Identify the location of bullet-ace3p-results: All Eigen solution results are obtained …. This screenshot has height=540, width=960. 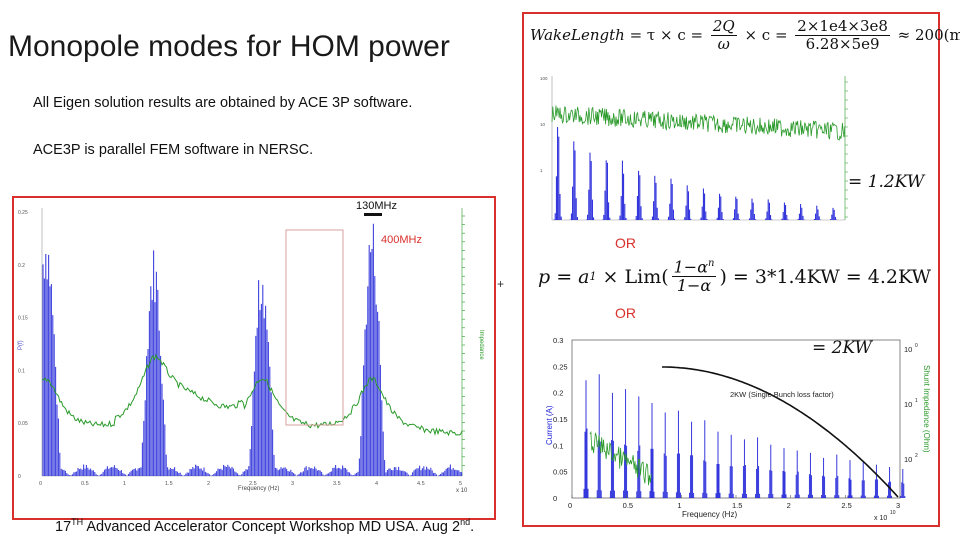
(223, 103).